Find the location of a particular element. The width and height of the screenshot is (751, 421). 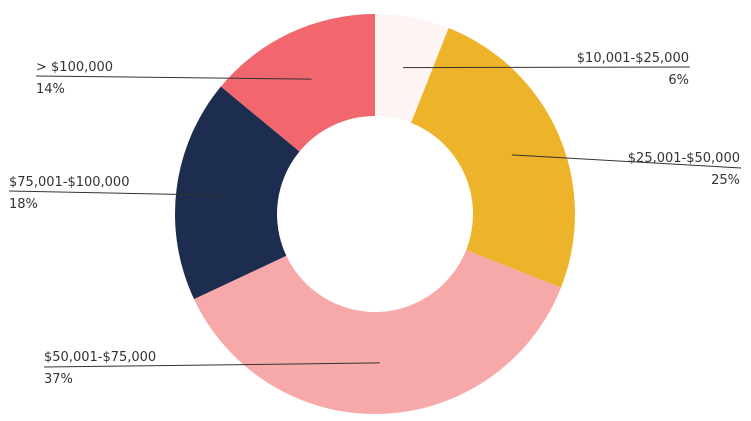

slice-label-group-10001-25000: $10,001-$25,000 6% is located at coordinates (633, 69).